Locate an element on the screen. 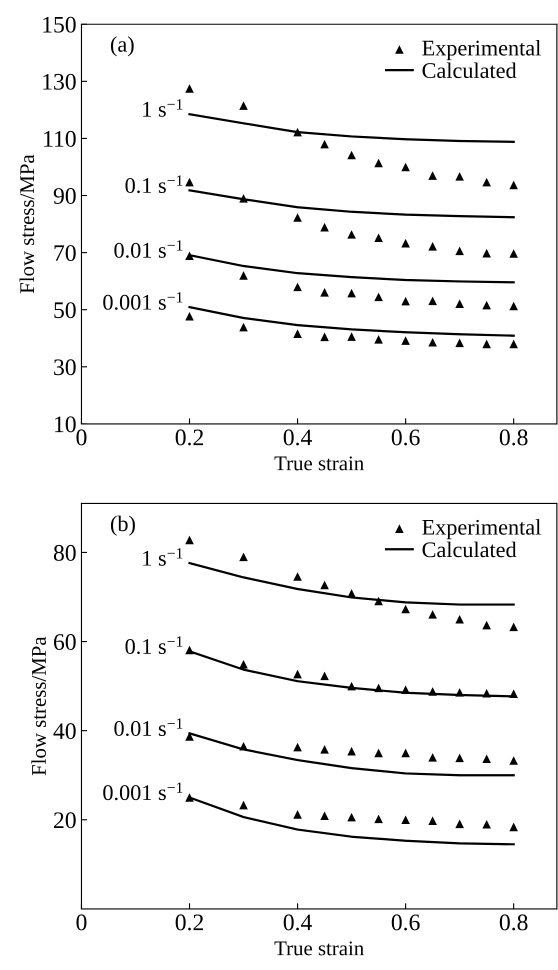 This screenshot has height=970, width=558. y-tick-label: 70 is located at coordinates (65, 253).